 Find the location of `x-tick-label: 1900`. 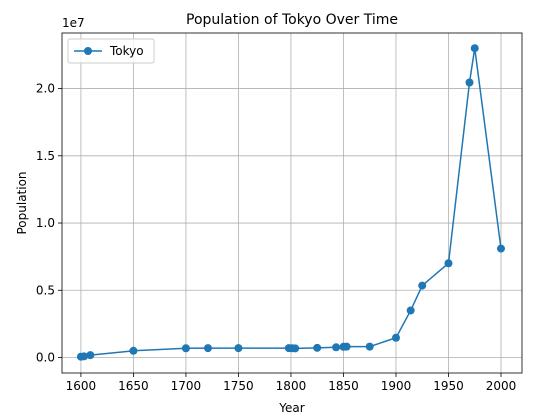

x-tick-label: 1900 is located at coordinates (396, 386).